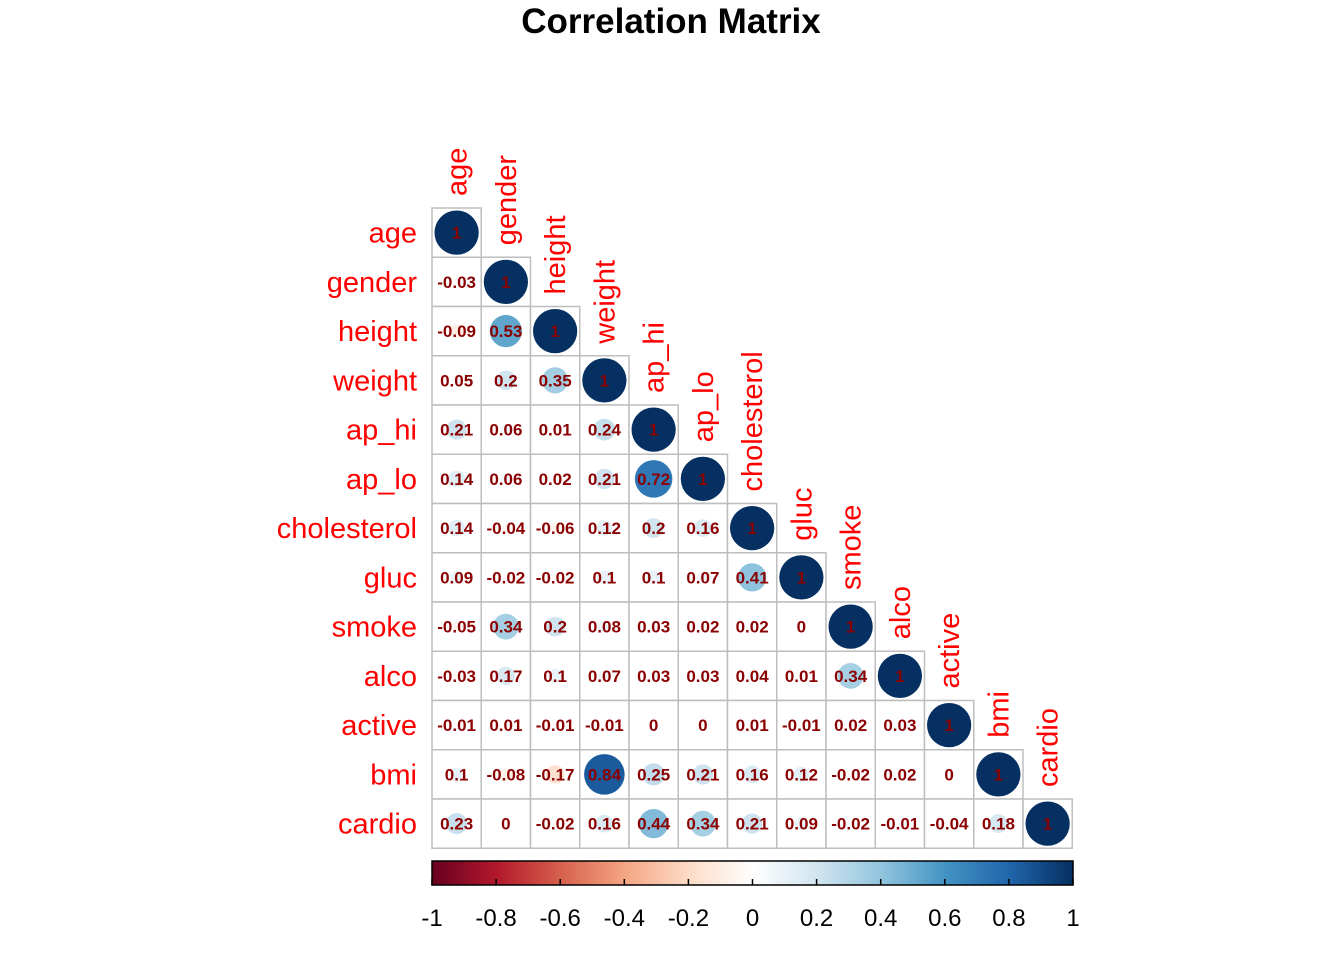 The height and width of the screenshot is (960, 1344). What do you see at coordinates (456, 676) in the screenshot?
I see `correlation-value-label: -0.03` at bounding box center [456, 676].